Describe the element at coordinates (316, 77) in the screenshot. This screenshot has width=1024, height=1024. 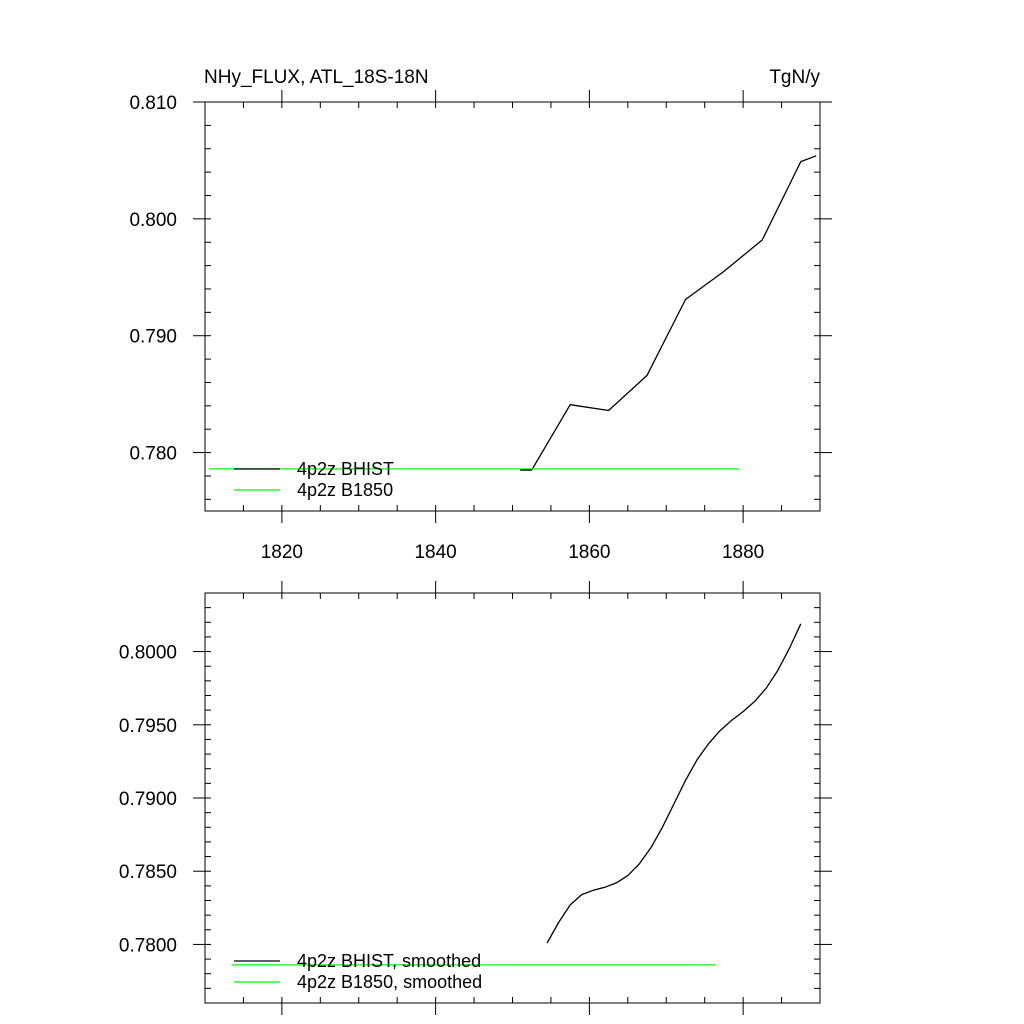
I see `top-panel-title: NHy_FLUX, ATL_18S-18N` at that location.